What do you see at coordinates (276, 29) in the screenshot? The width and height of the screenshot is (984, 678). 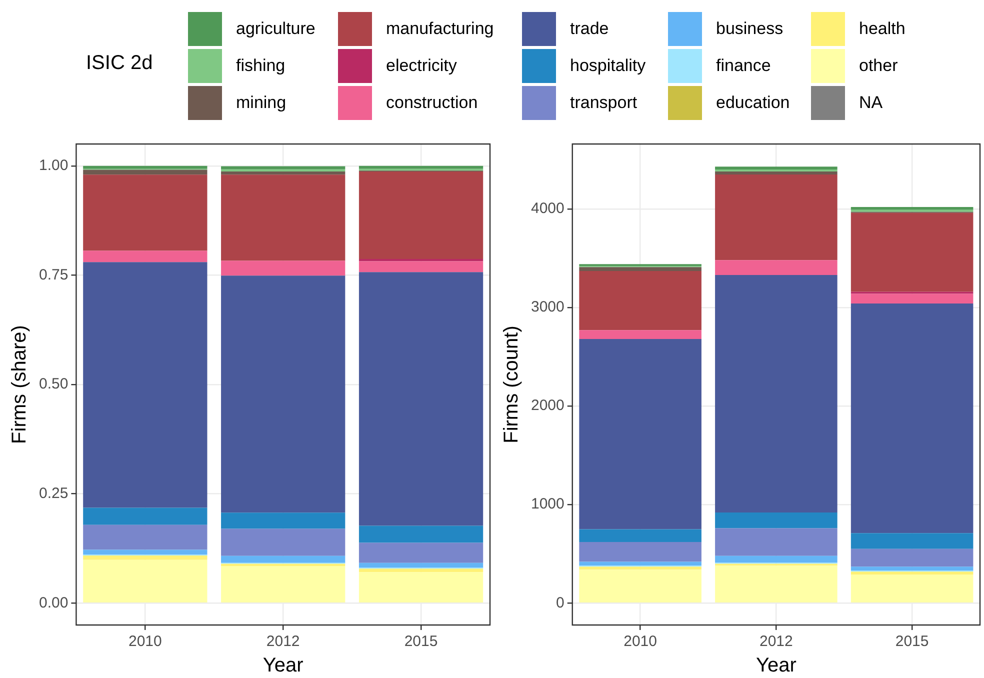 I see `legend-label: agriculture` at bounding box center [276, 29].